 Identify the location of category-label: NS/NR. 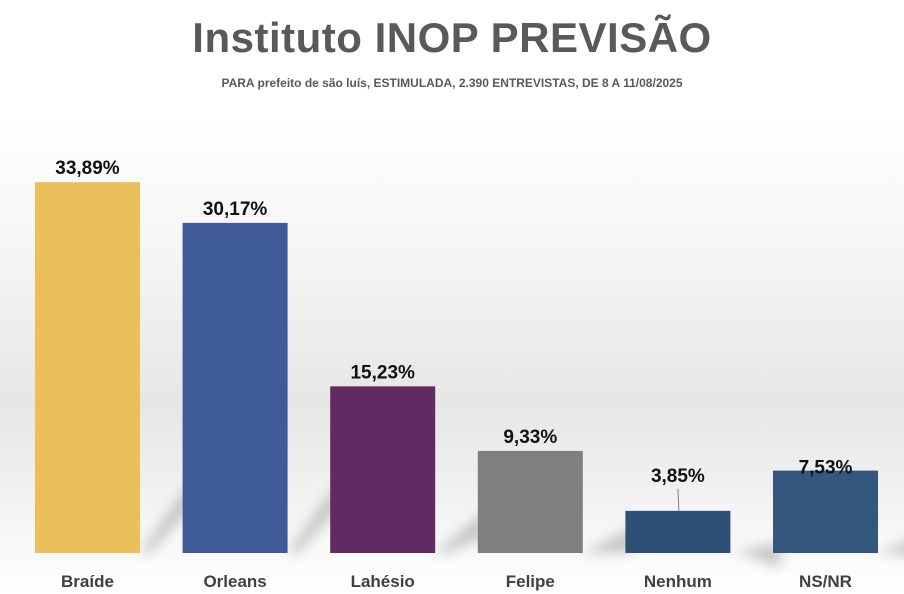
(825, 581).